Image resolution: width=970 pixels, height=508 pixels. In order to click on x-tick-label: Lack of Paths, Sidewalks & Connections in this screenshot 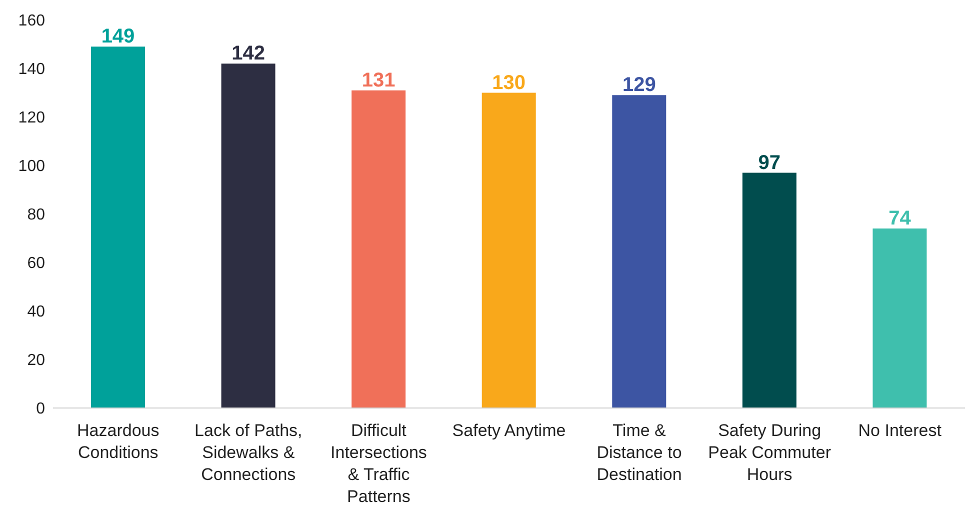, I will do `click(248, 452)`.